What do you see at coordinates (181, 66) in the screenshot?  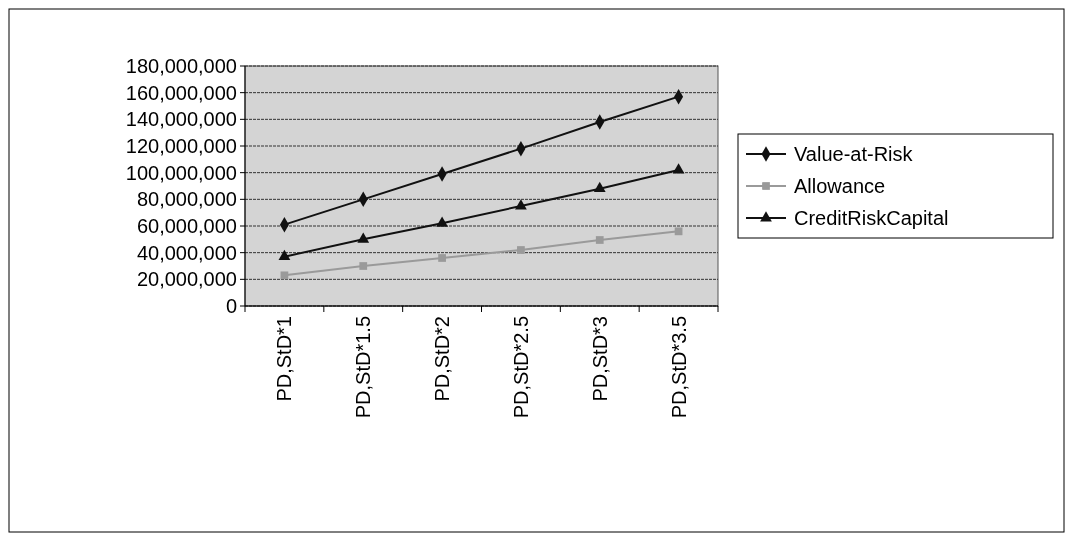 I see `y-tick-label: 180,000,000` at bounding box center [181, 66].